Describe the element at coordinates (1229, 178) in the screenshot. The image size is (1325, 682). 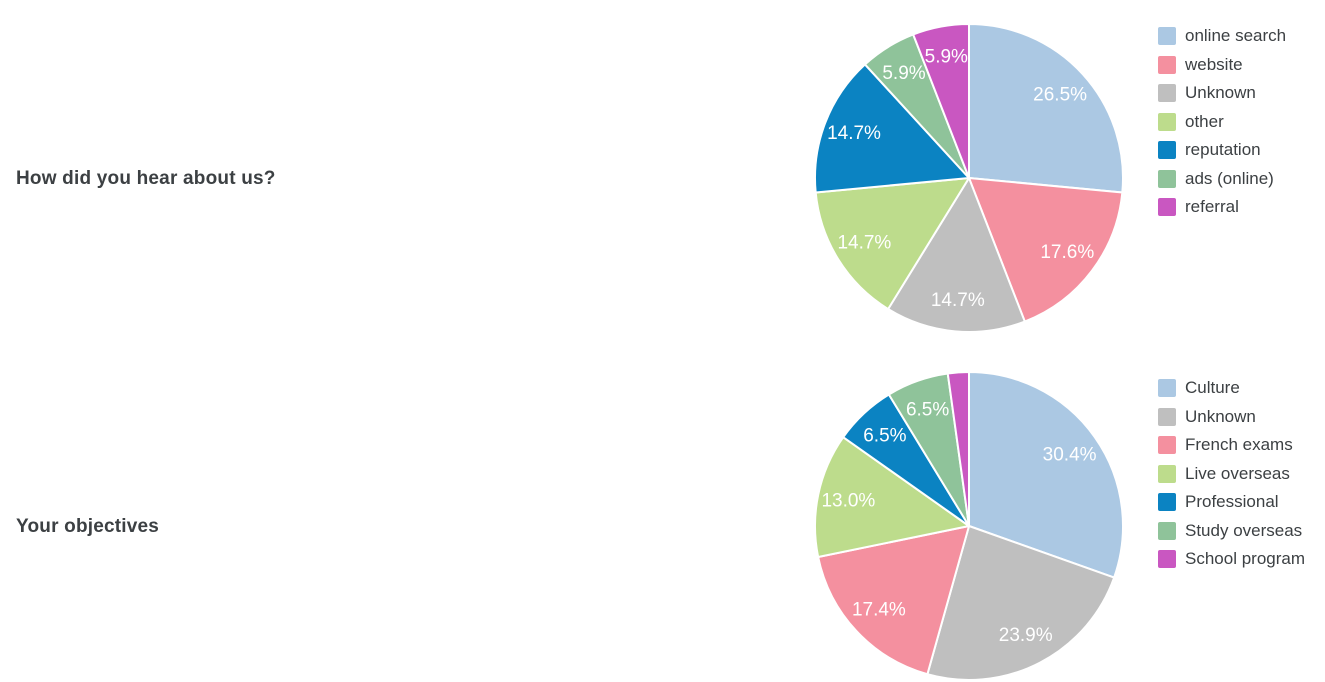
I see `legend-label: ads (online)` at that location.